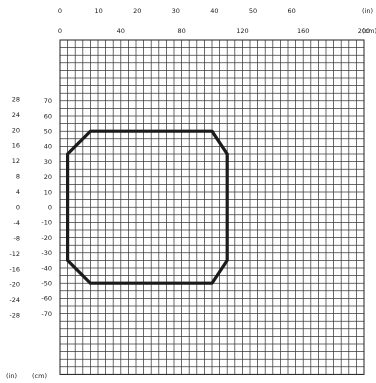 This screenshot has height=383, width=376. I want to click on left-inch-tick-label: 8, so click(18, 177).